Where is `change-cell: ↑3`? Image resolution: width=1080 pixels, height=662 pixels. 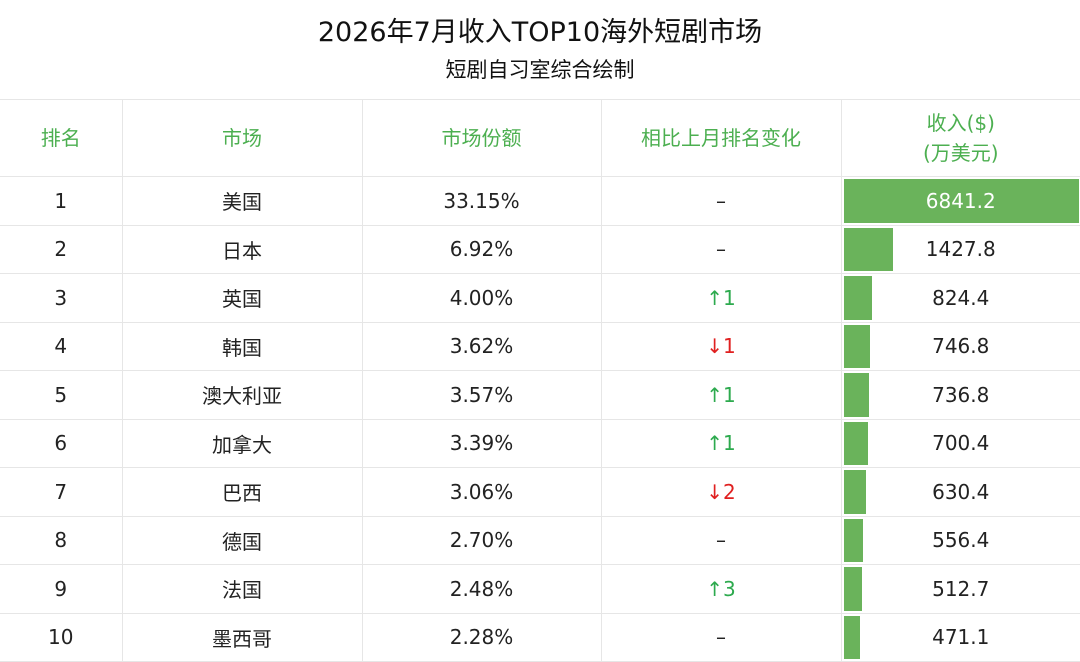
change-cell: ↑3 is located at coordinates (721, 589).